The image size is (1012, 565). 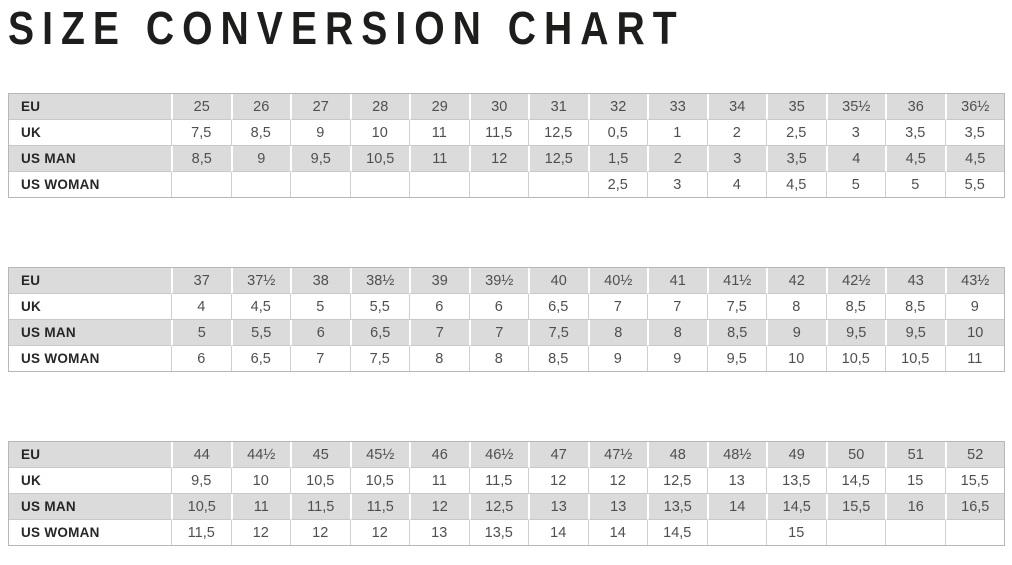 What do you see at coordinates (506, 333) in the screenshot?
I see `table-row: US MAN 5 5,5 6 6,5 7 7 7,5 8 8 8,5 9 9,5 9,5 10` at bounding box center [506, 333].